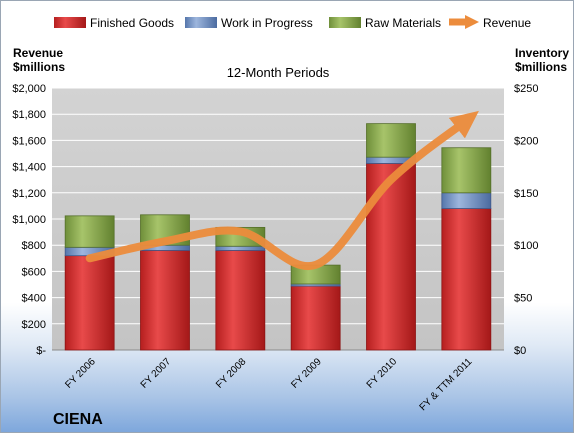  Describe the element at coordinates (526, 194) in the screenshot. I see `right-tick-label: $150` at that location.